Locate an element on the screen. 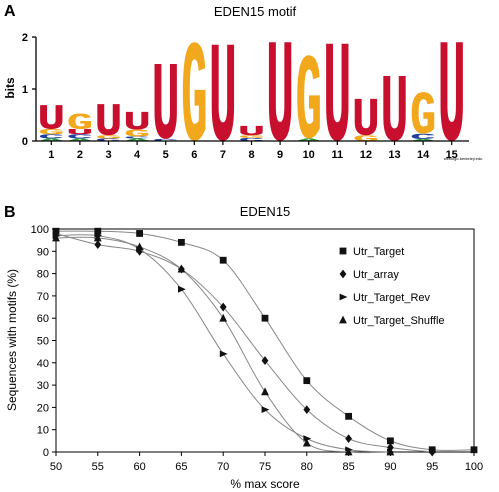 The image size is (499, 492). logo-position-label: 15 is located at coordinates (452, 155).